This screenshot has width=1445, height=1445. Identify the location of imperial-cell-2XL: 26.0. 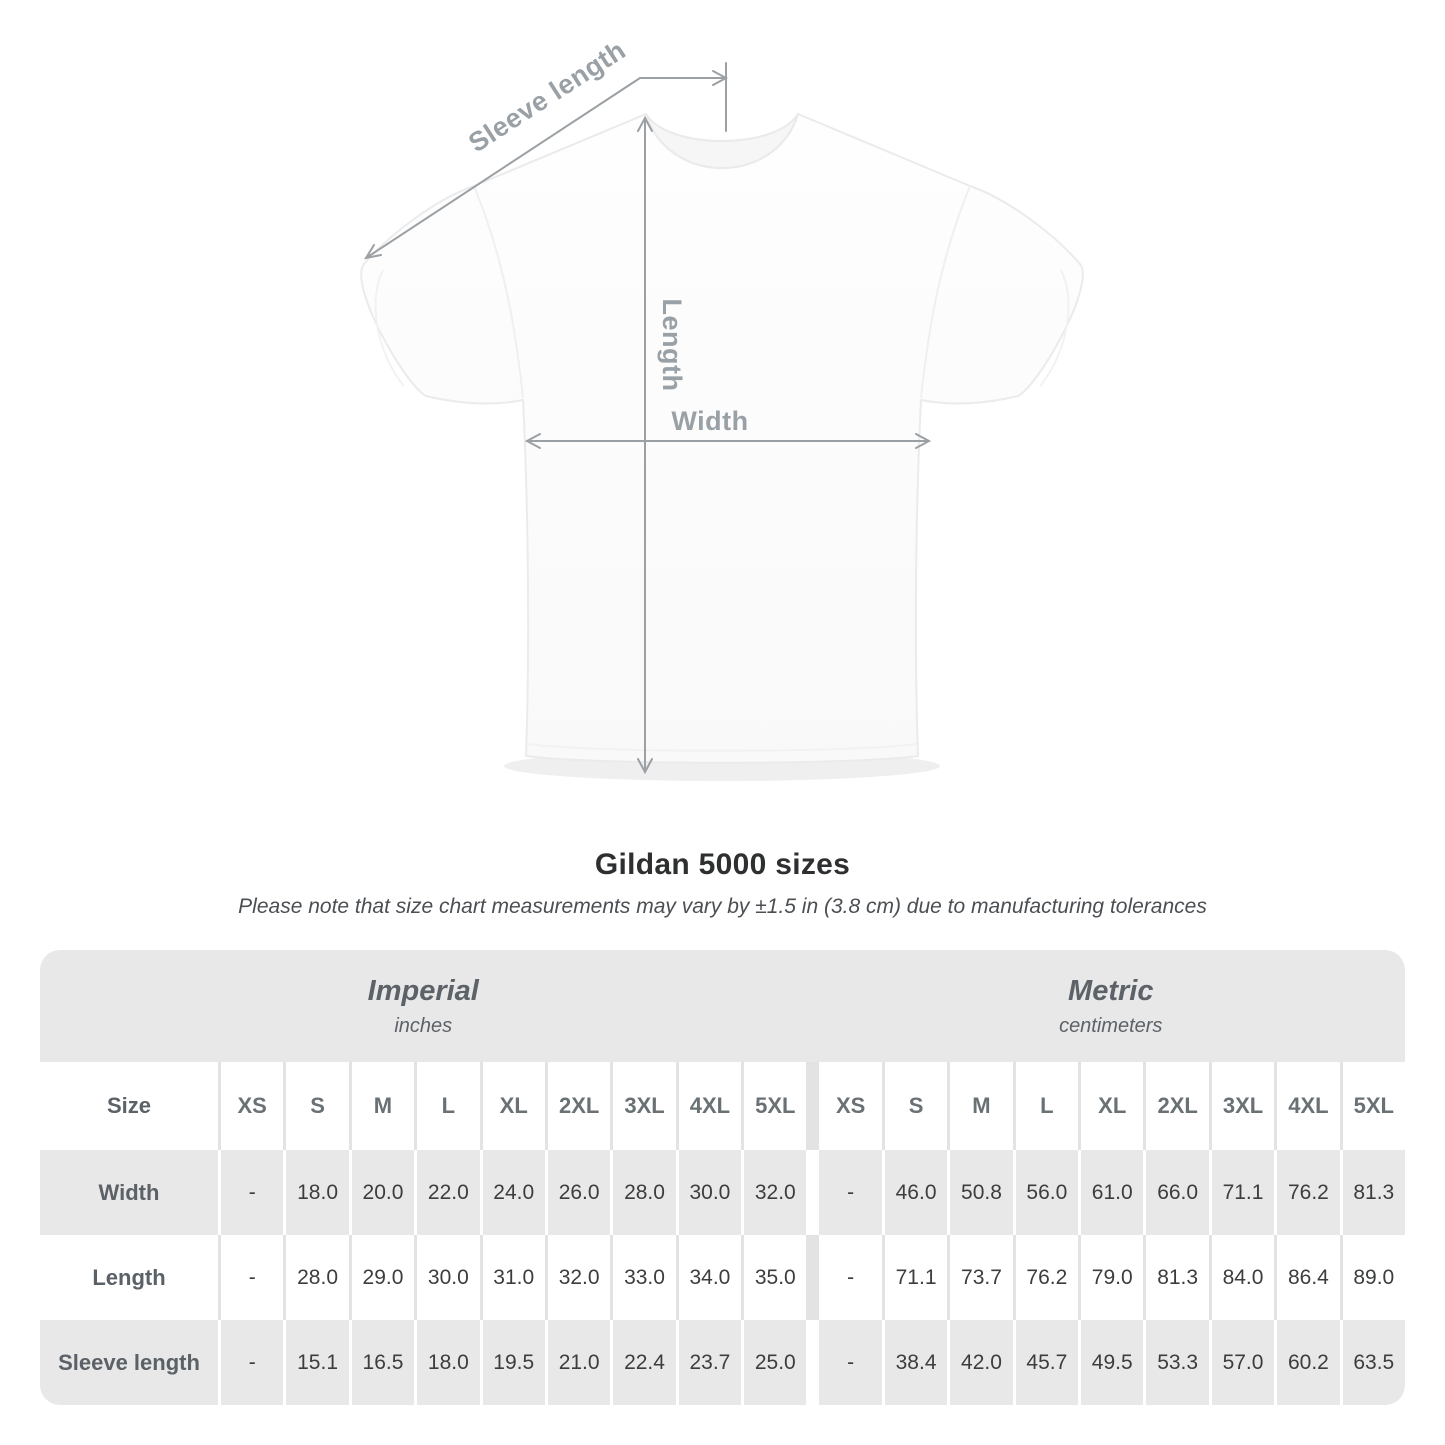
(577, 1192).